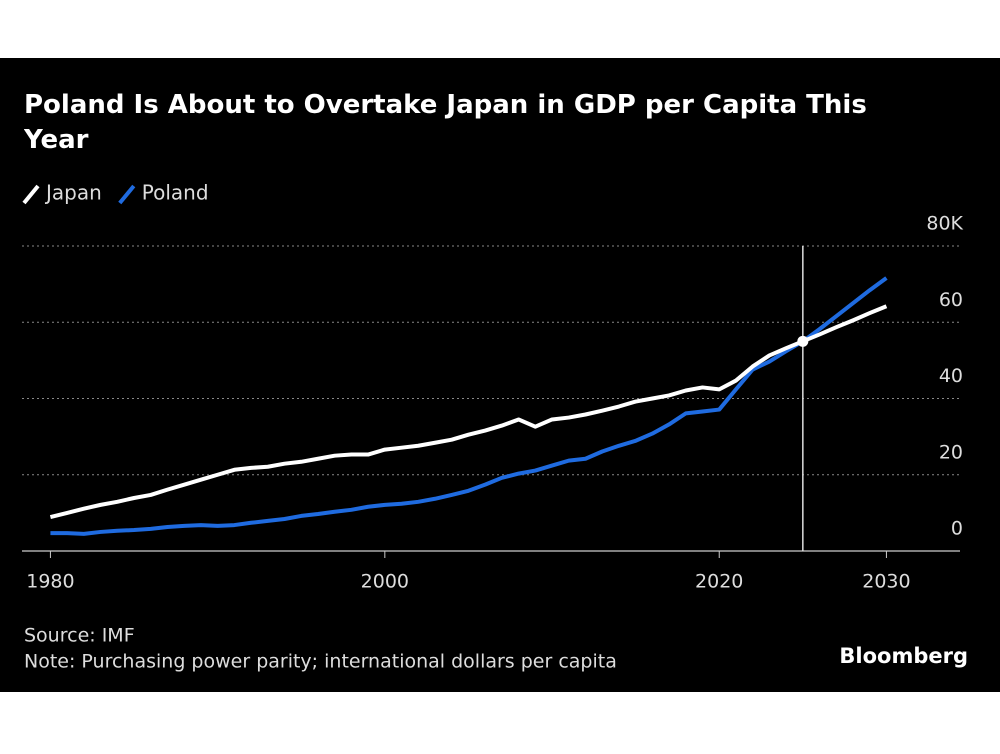 The width and height of the screenshot is (1000, 754). Describe the element at coordinates (951, 452) in the screenshot. I see `y-tick-label: 20` at that location.